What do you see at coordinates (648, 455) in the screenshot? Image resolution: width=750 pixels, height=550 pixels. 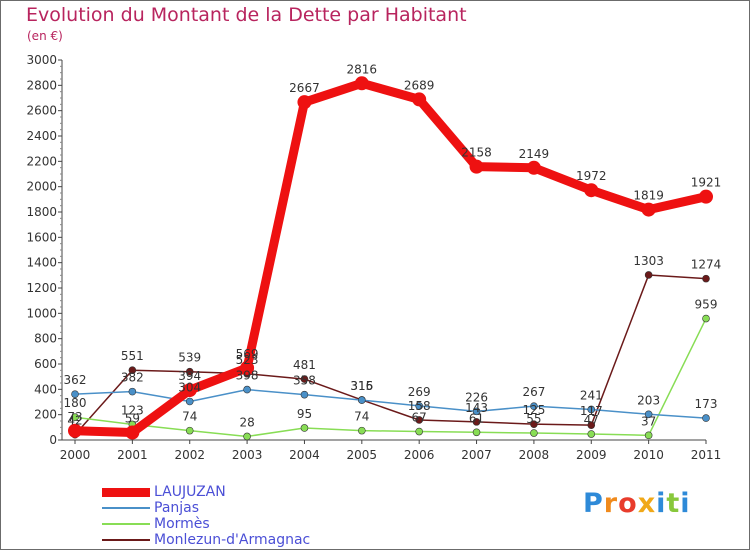 I see `x-tick-label: 2010` at bounding box center [648, 455].